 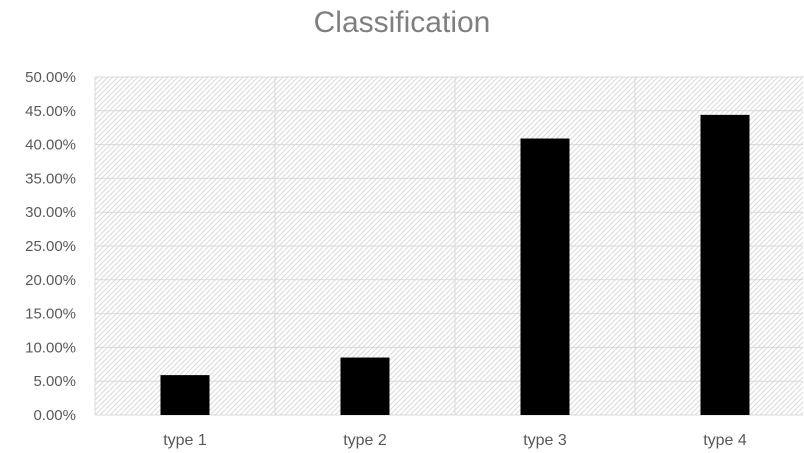 What do you see at coordinates (54, 381) in the screenshot?
I see `y-tick-label: 5.00%` at bounding box center [54, 381].